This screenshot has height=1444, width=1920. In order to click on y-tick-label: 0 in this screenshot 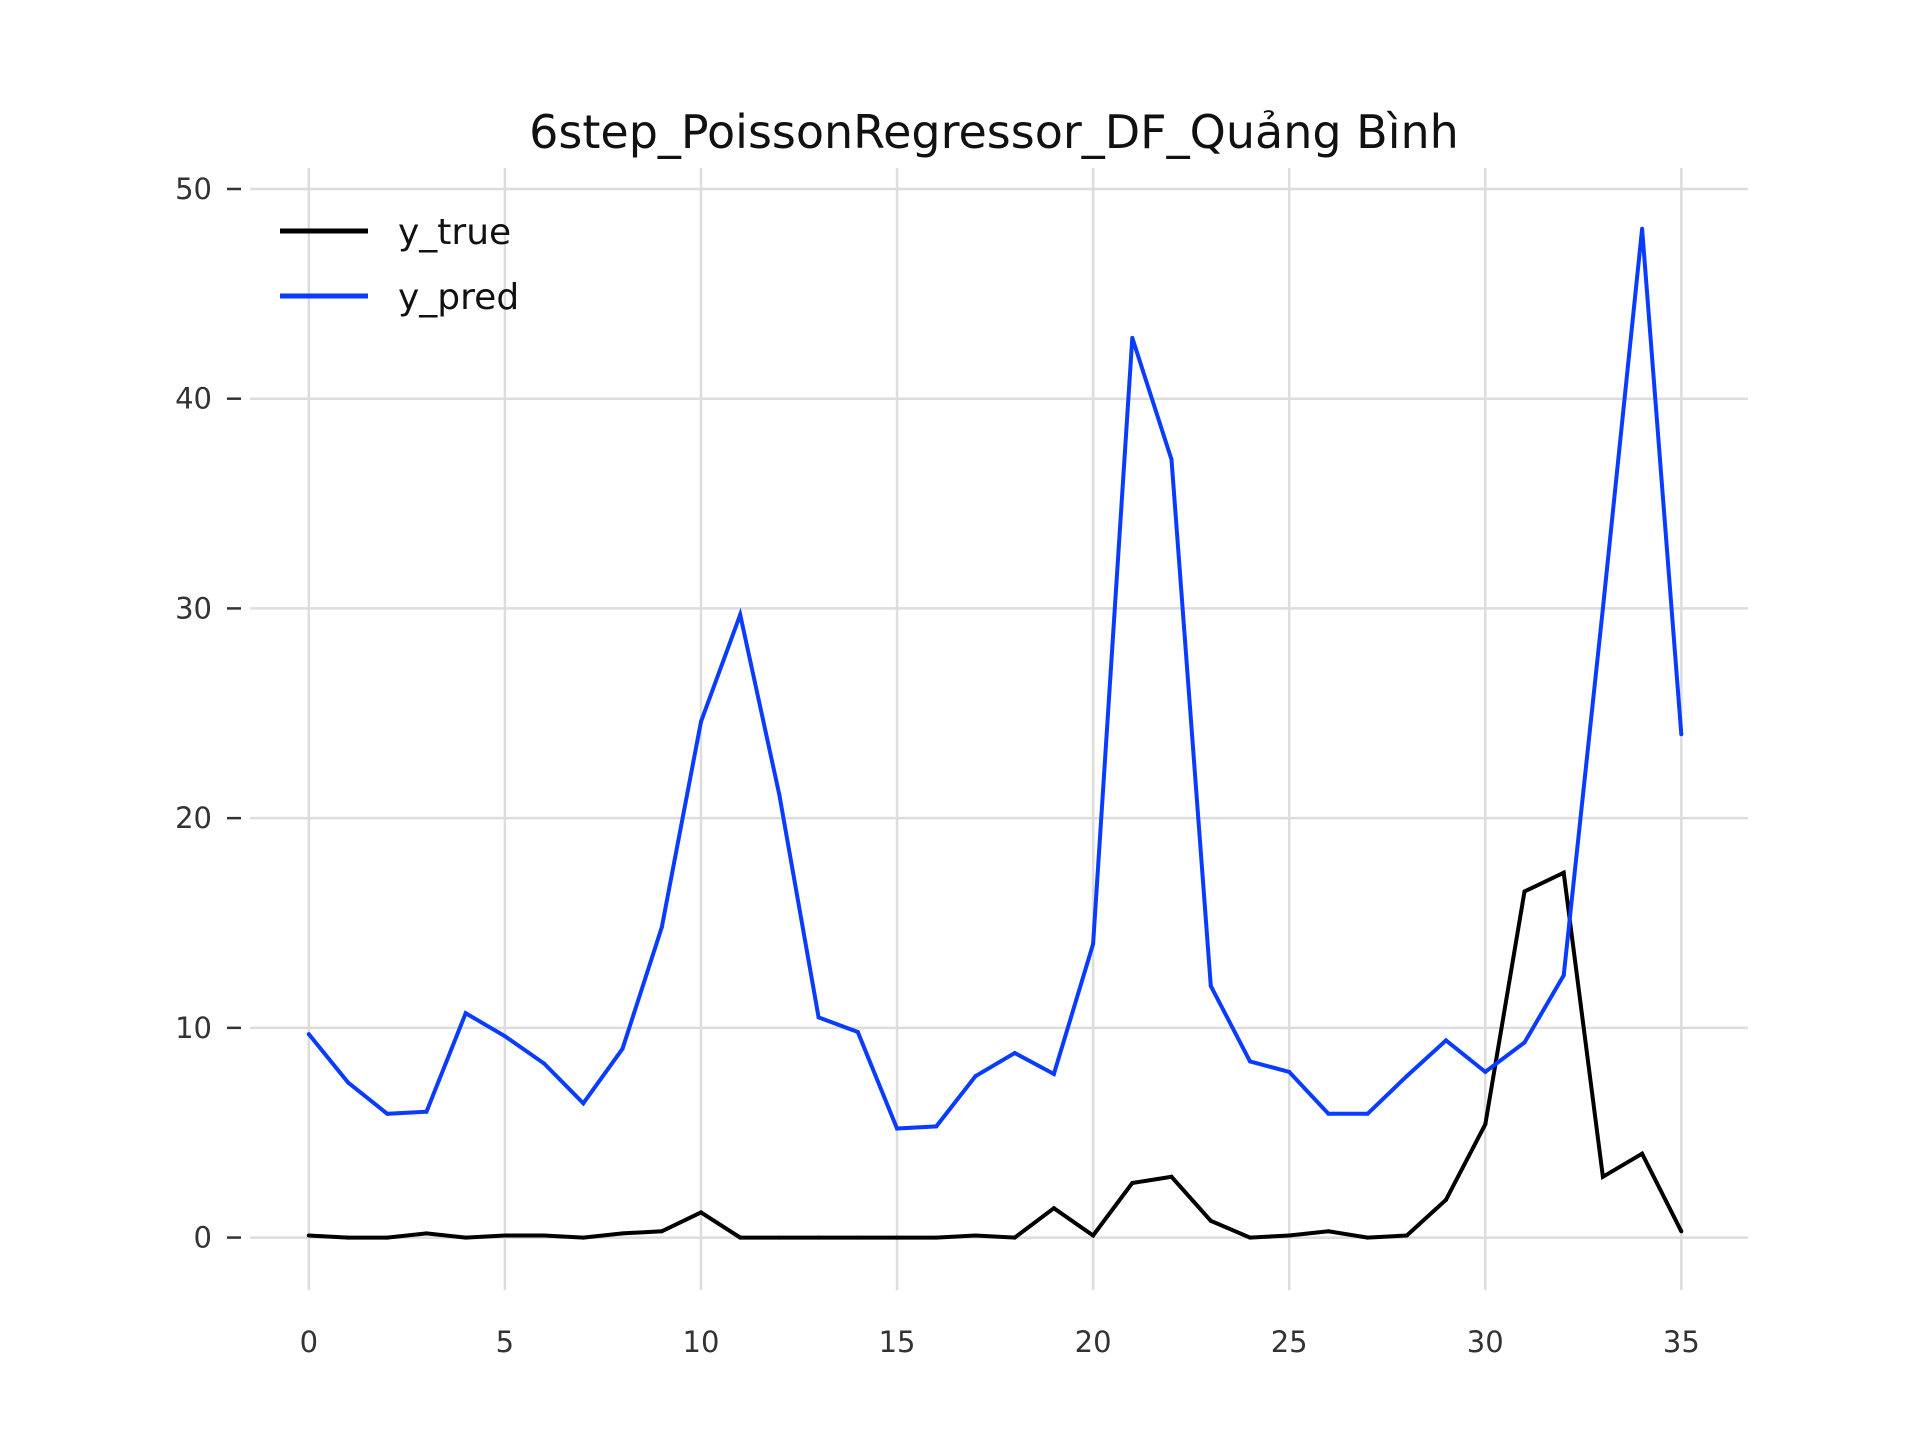, I will do `click(203, 1238)`.